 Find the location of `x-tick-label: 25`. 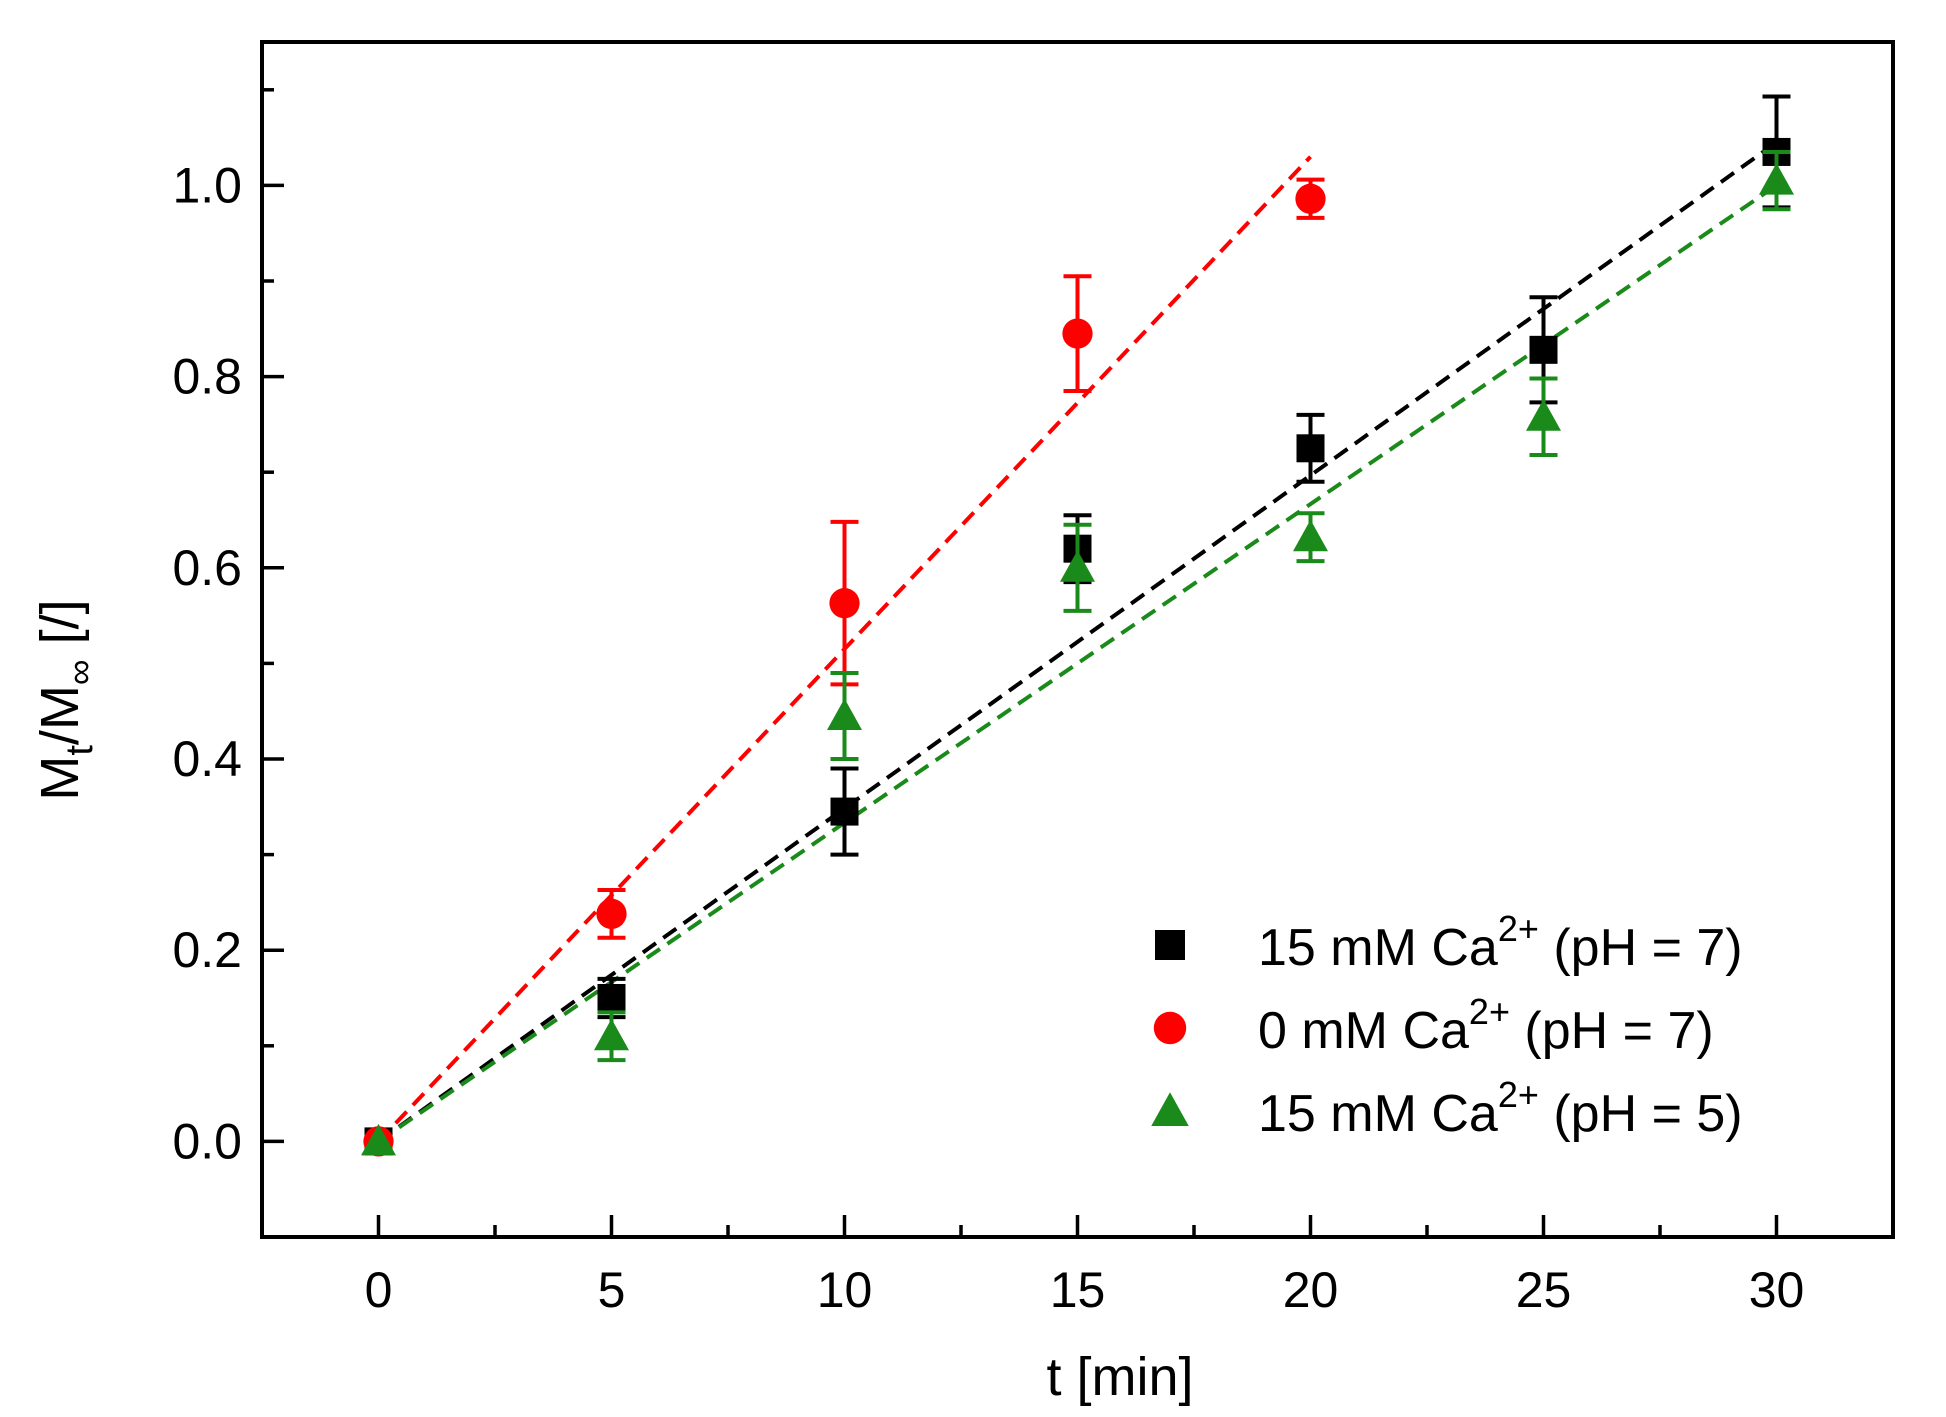

x-tick-label: 25 is located at coordinates (1544, 1290).